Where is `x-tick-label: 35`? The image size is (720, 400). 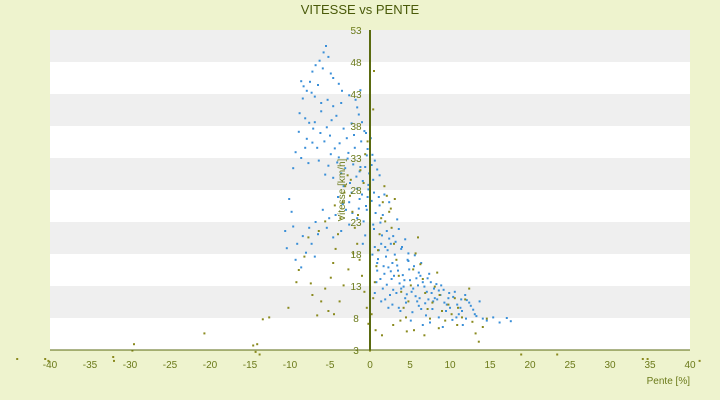
x-tick-label: 35 is located at coordinates (650, 365).